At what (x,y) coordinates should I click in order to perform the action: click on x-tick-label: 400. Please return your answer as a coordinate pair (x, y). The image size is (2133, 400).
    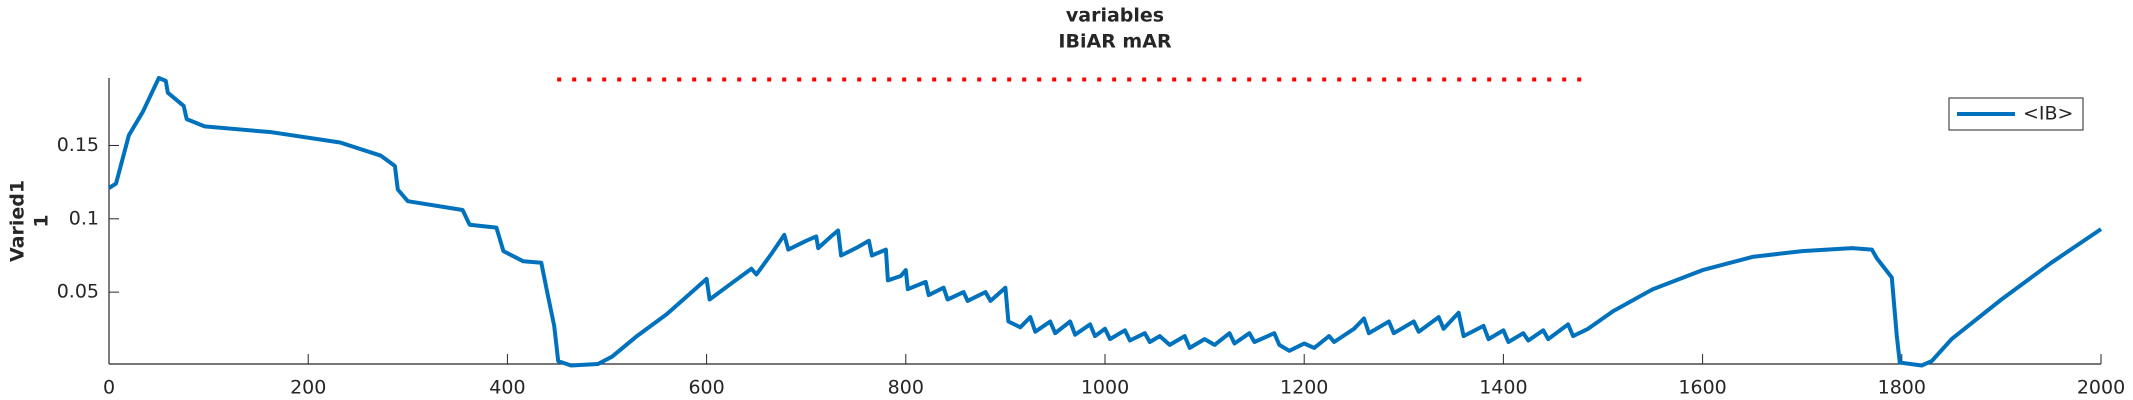
    Looking at the image, I should click on (507, 388).